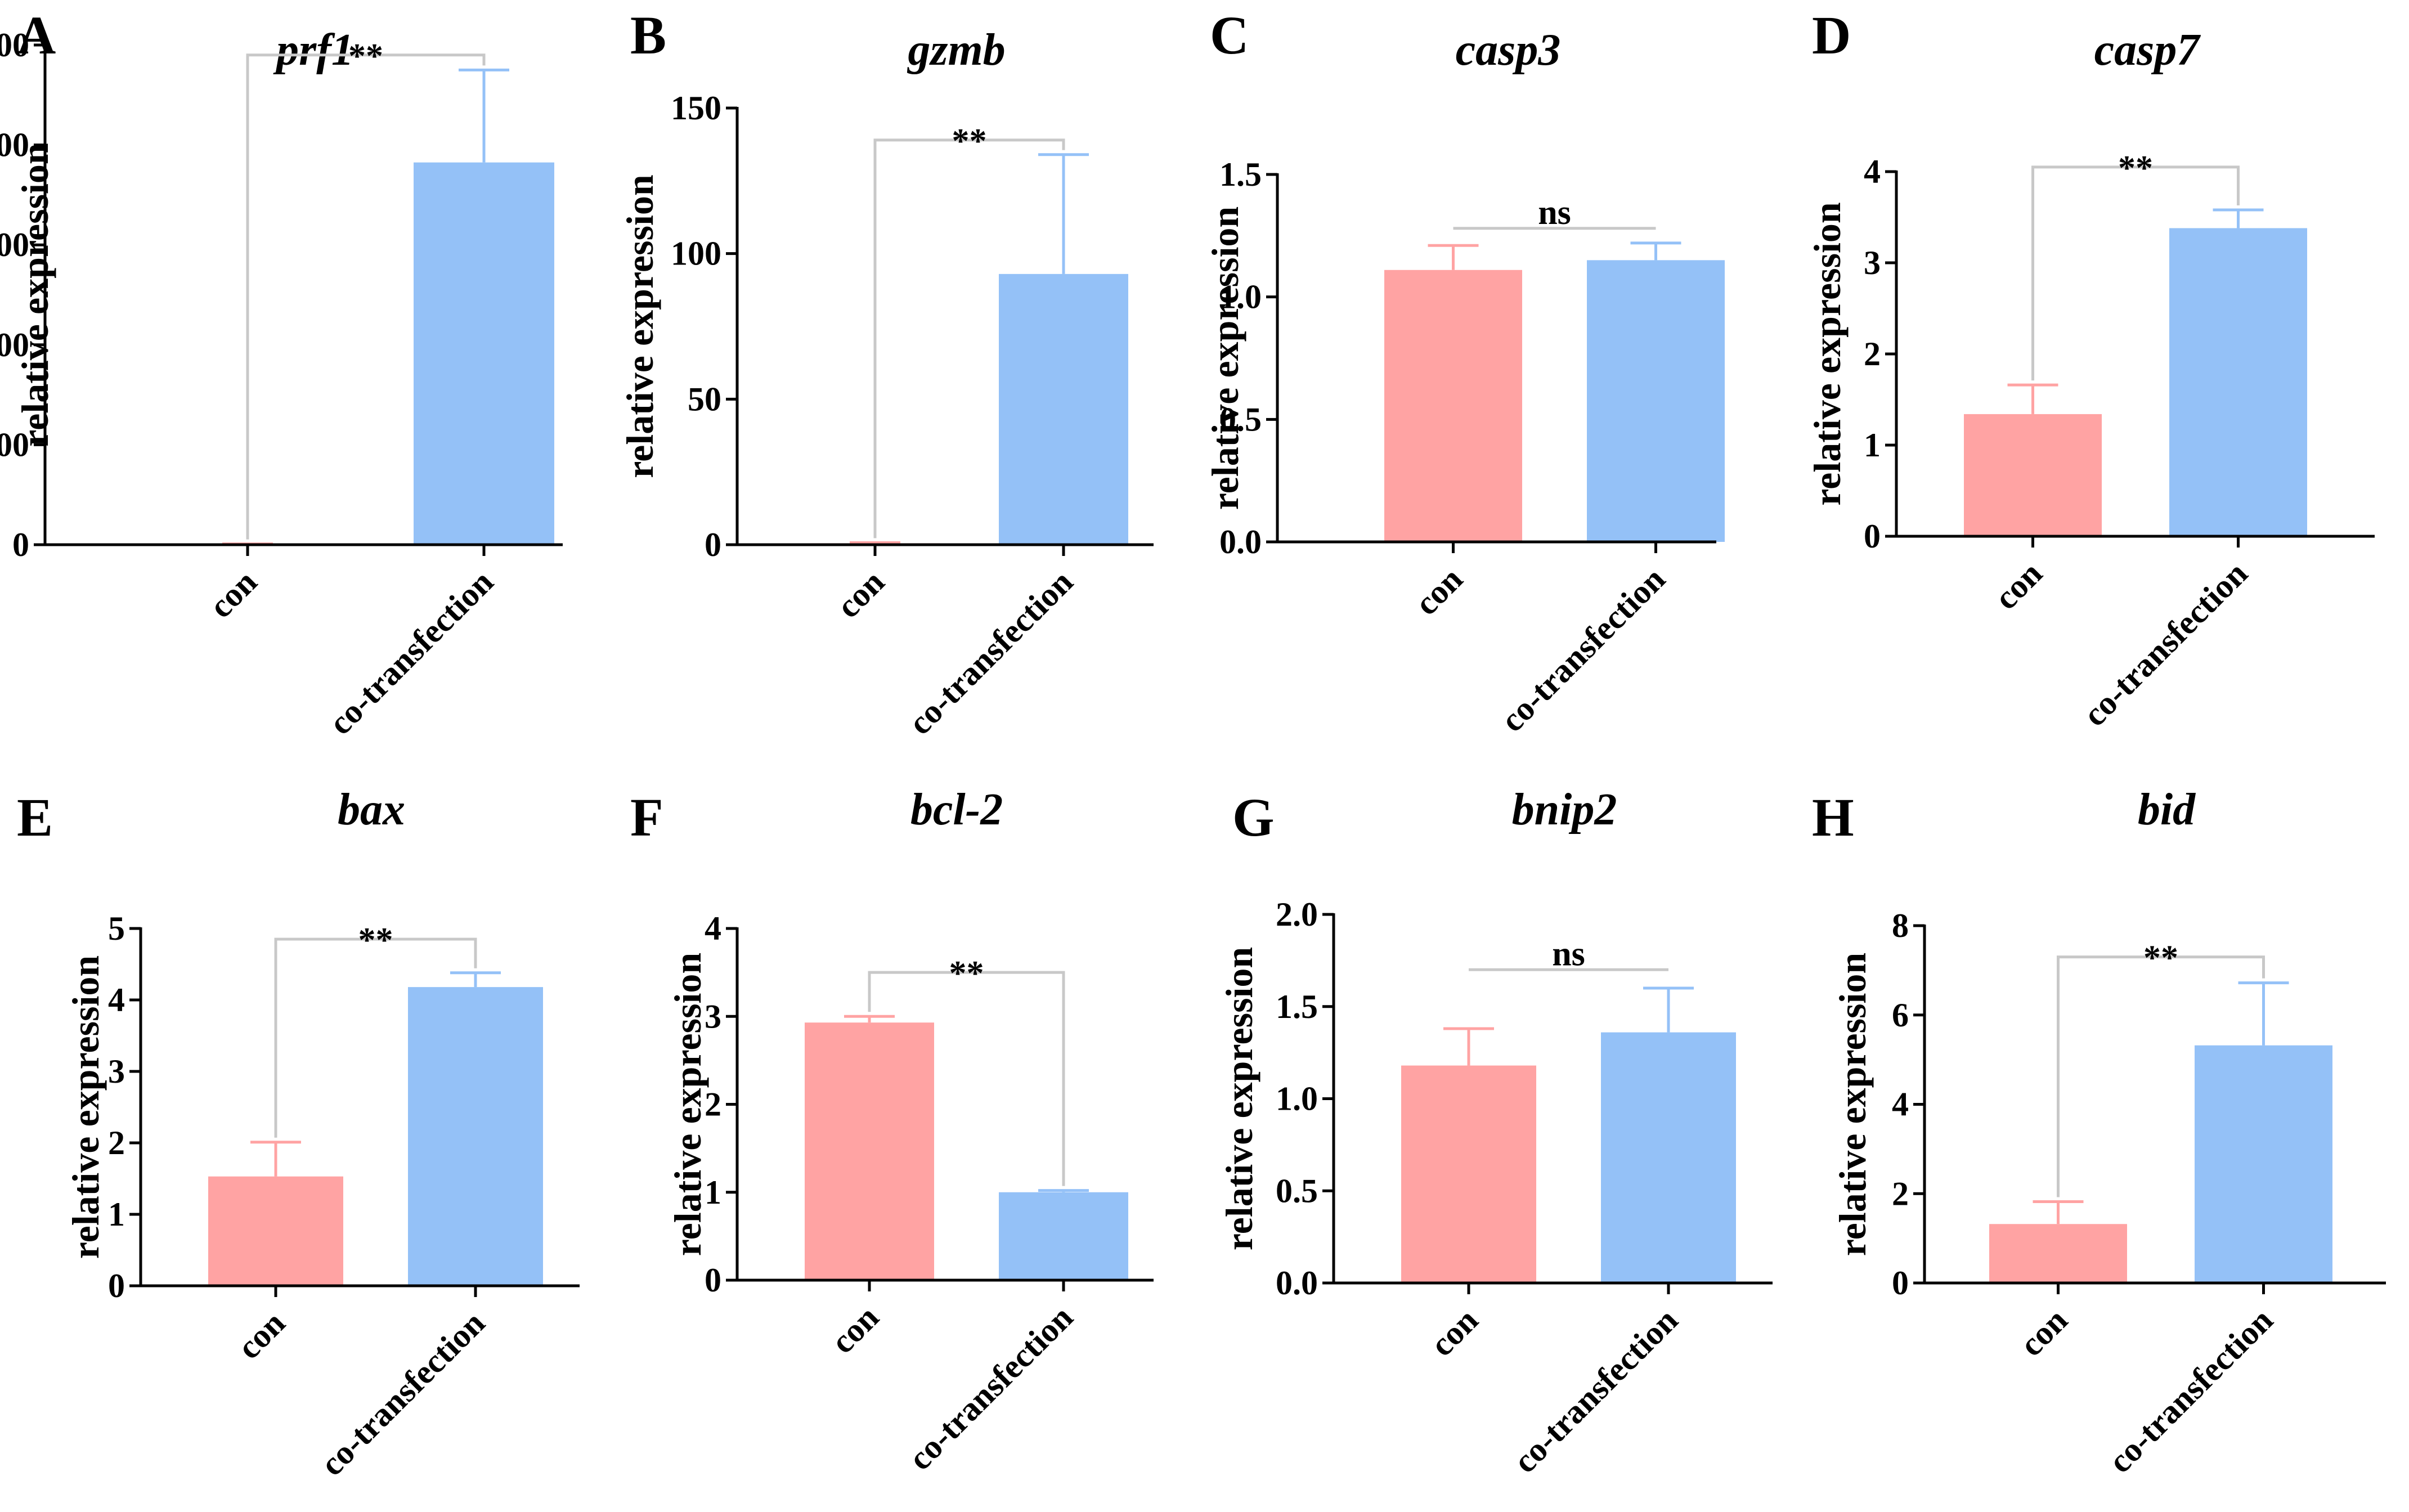 The width and height of the screenshot is (2409, 1512). Describe the element at coordinates (14, 45) in the screenshot. I see `y-tick-label: 1000` at that location.